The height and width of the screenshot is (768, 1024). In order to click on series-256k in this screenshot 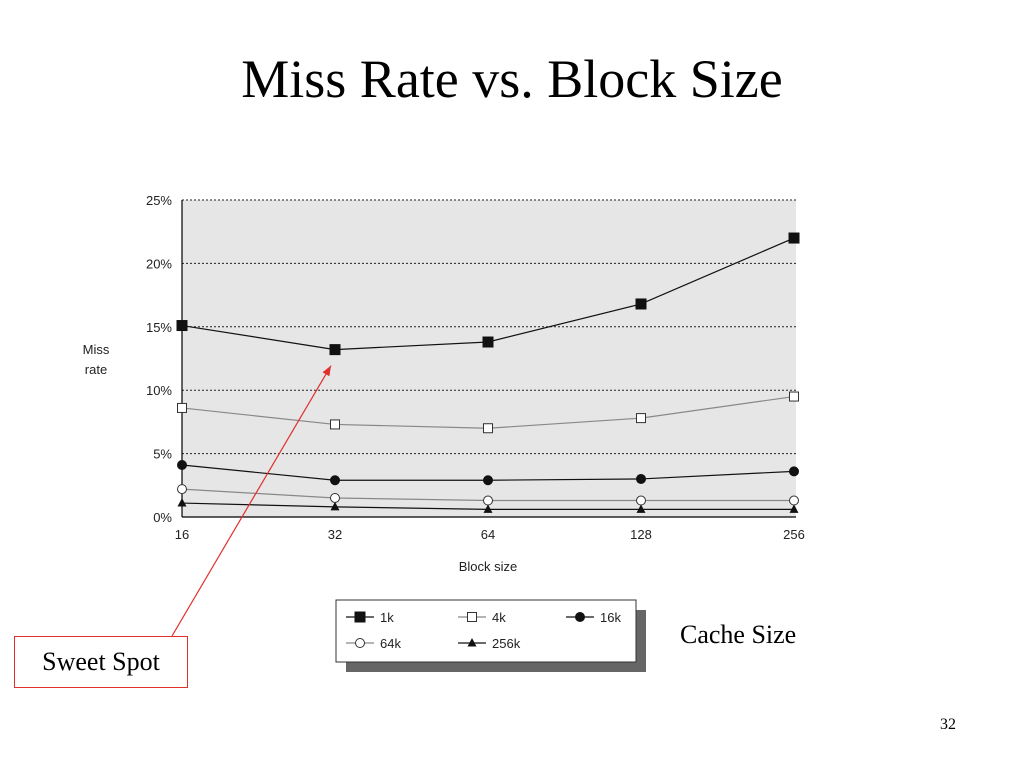, I will do `click(488, 505)`.